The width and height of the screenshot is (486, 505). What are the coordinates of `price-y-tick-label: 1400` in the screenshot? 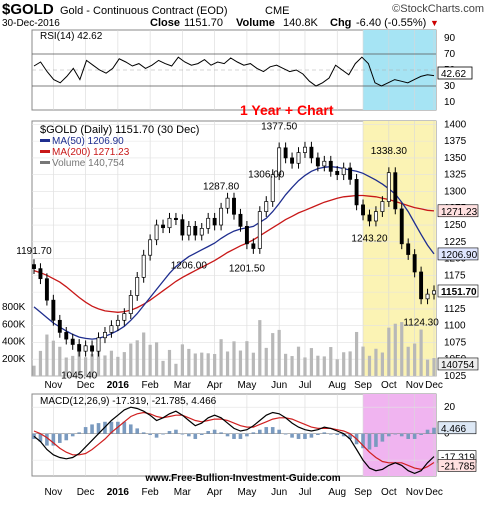 It's located at (455, 124).